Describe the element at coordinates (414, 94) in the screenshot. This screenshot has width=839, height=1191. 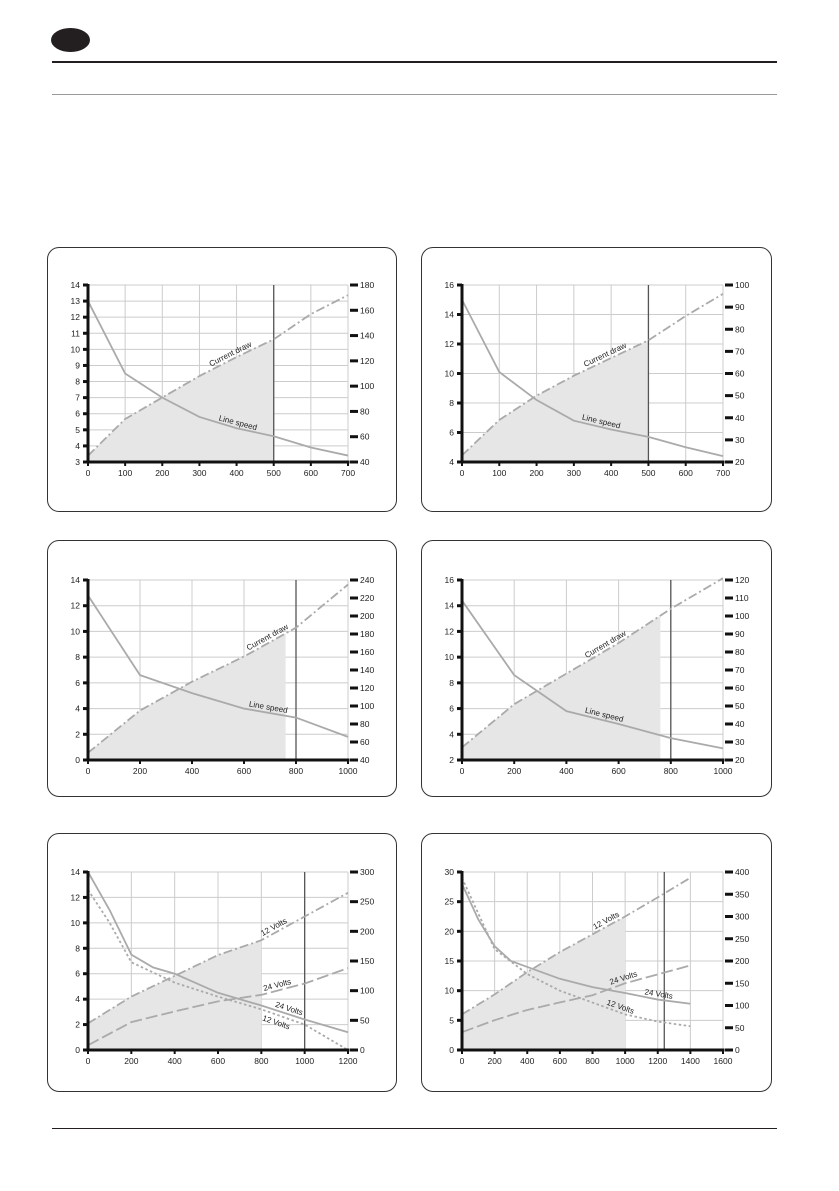
I see `section-rule` at that location.